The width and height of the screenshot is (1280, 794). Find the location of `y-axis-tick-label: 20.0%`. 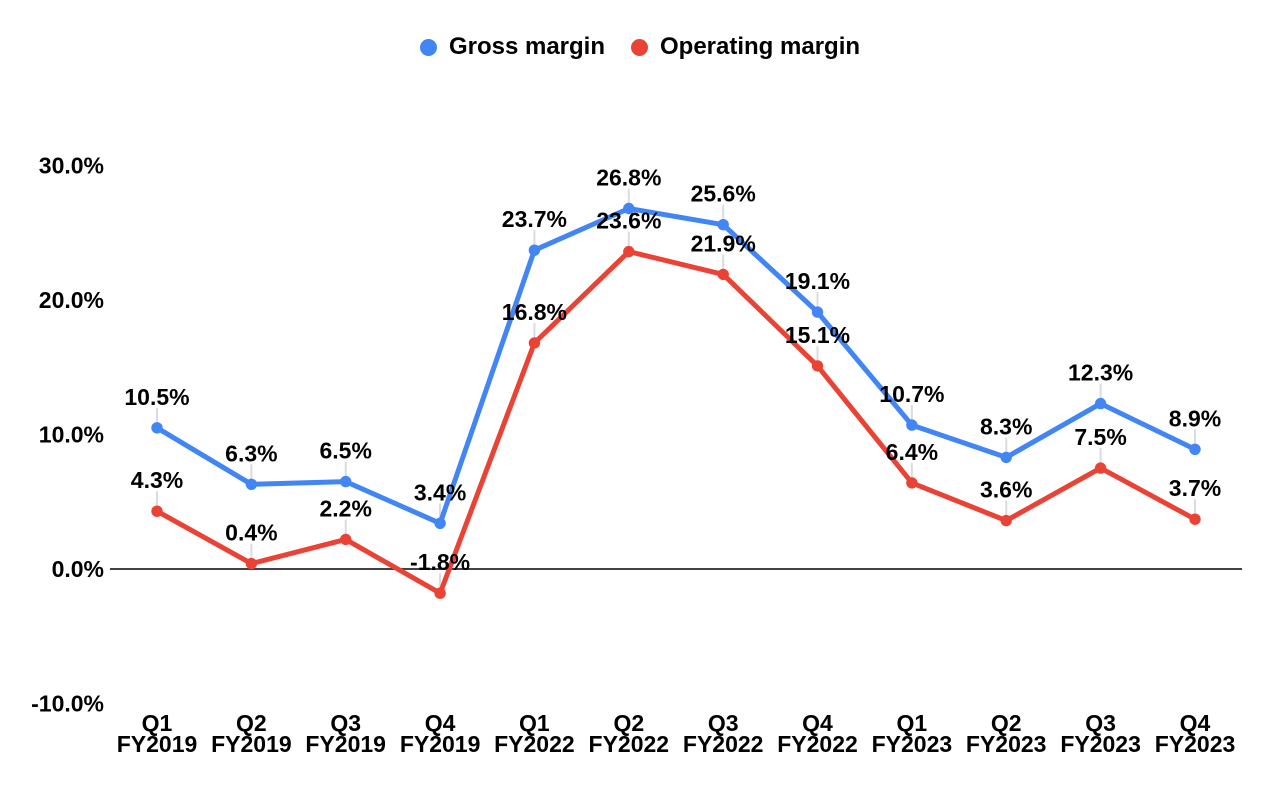

y-axis-tick-label: 20.0% is located at coordinates (71, 300).